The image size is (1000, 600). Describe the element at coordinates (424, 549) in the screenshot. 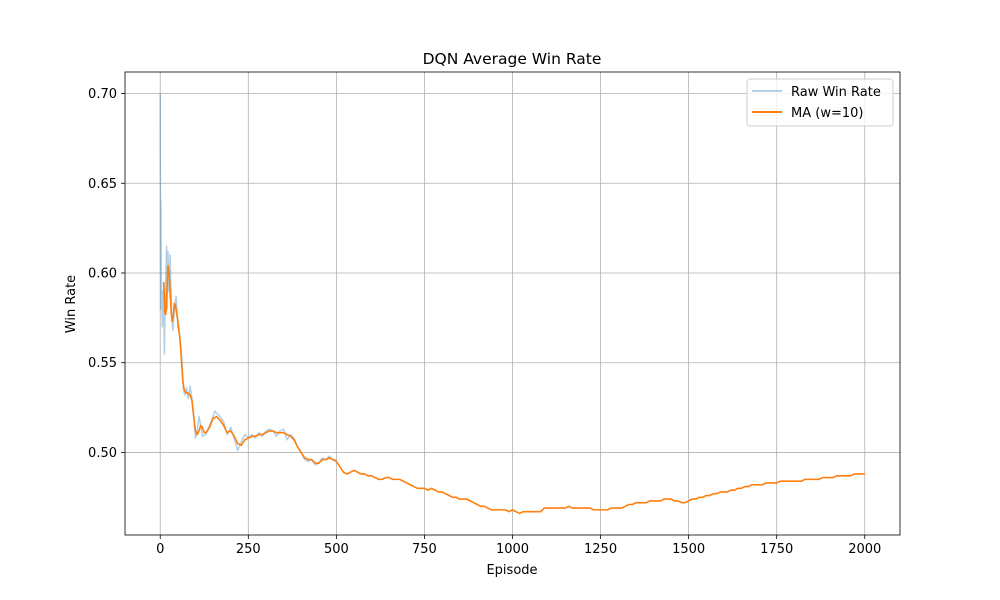

I see `x-tick-label: 750` at that location.